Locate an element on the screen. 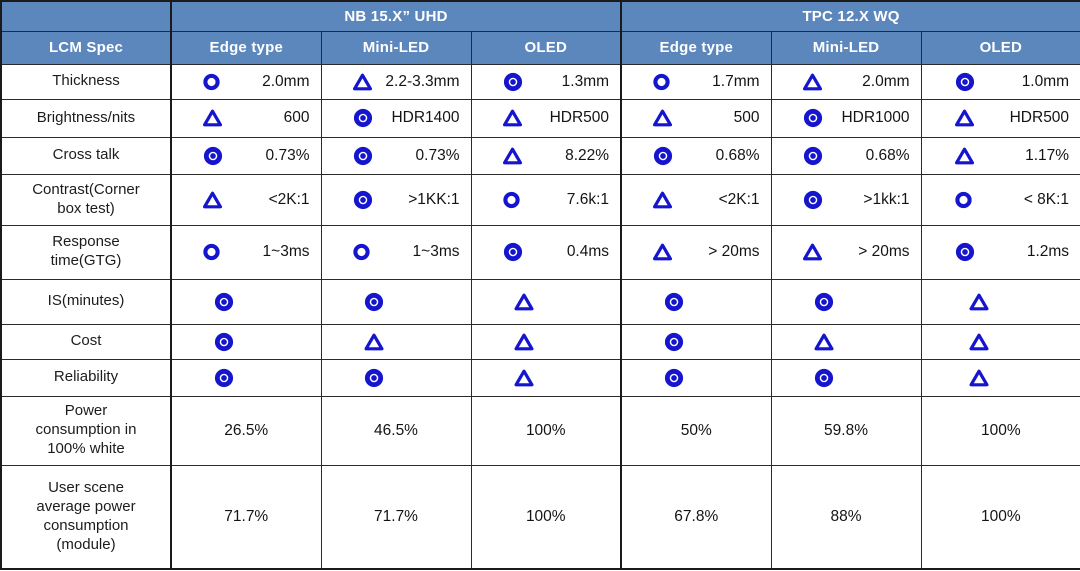 The height and width of the screenshot is (571, 1080). col-header-tpc-oled: OLED is located at coordinates (1000, 47).